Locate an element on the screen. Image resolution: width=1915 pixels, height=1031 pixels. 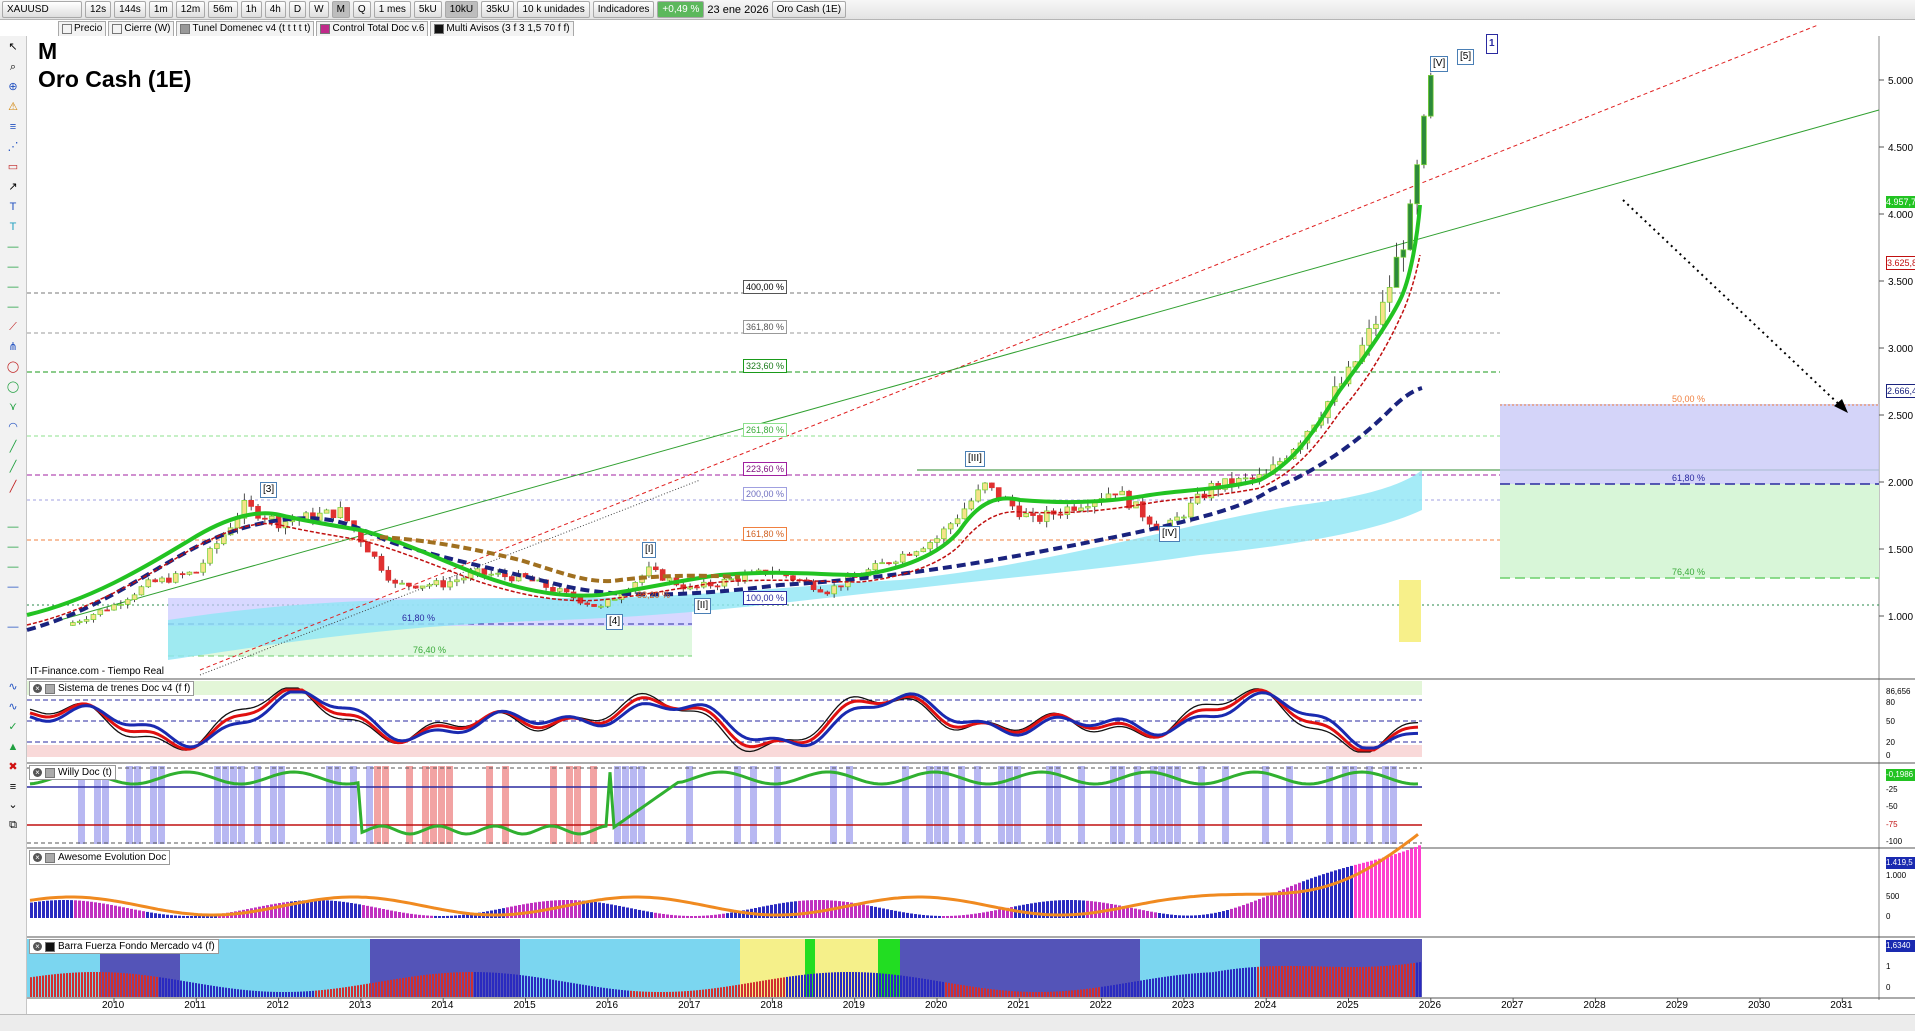
zoom-icon: ⌕ is located at coordinates (13, 67).